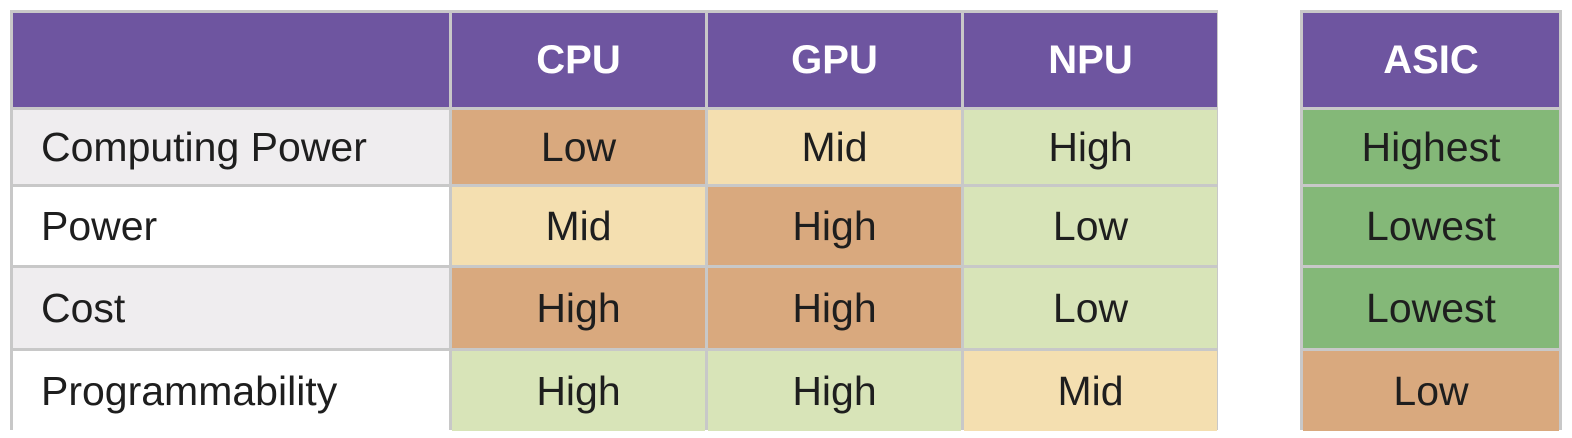 The width and height of the screenshot is (1572, 438). I want to click on cell-computing-power-gpu: Mid, so click(834, 147).